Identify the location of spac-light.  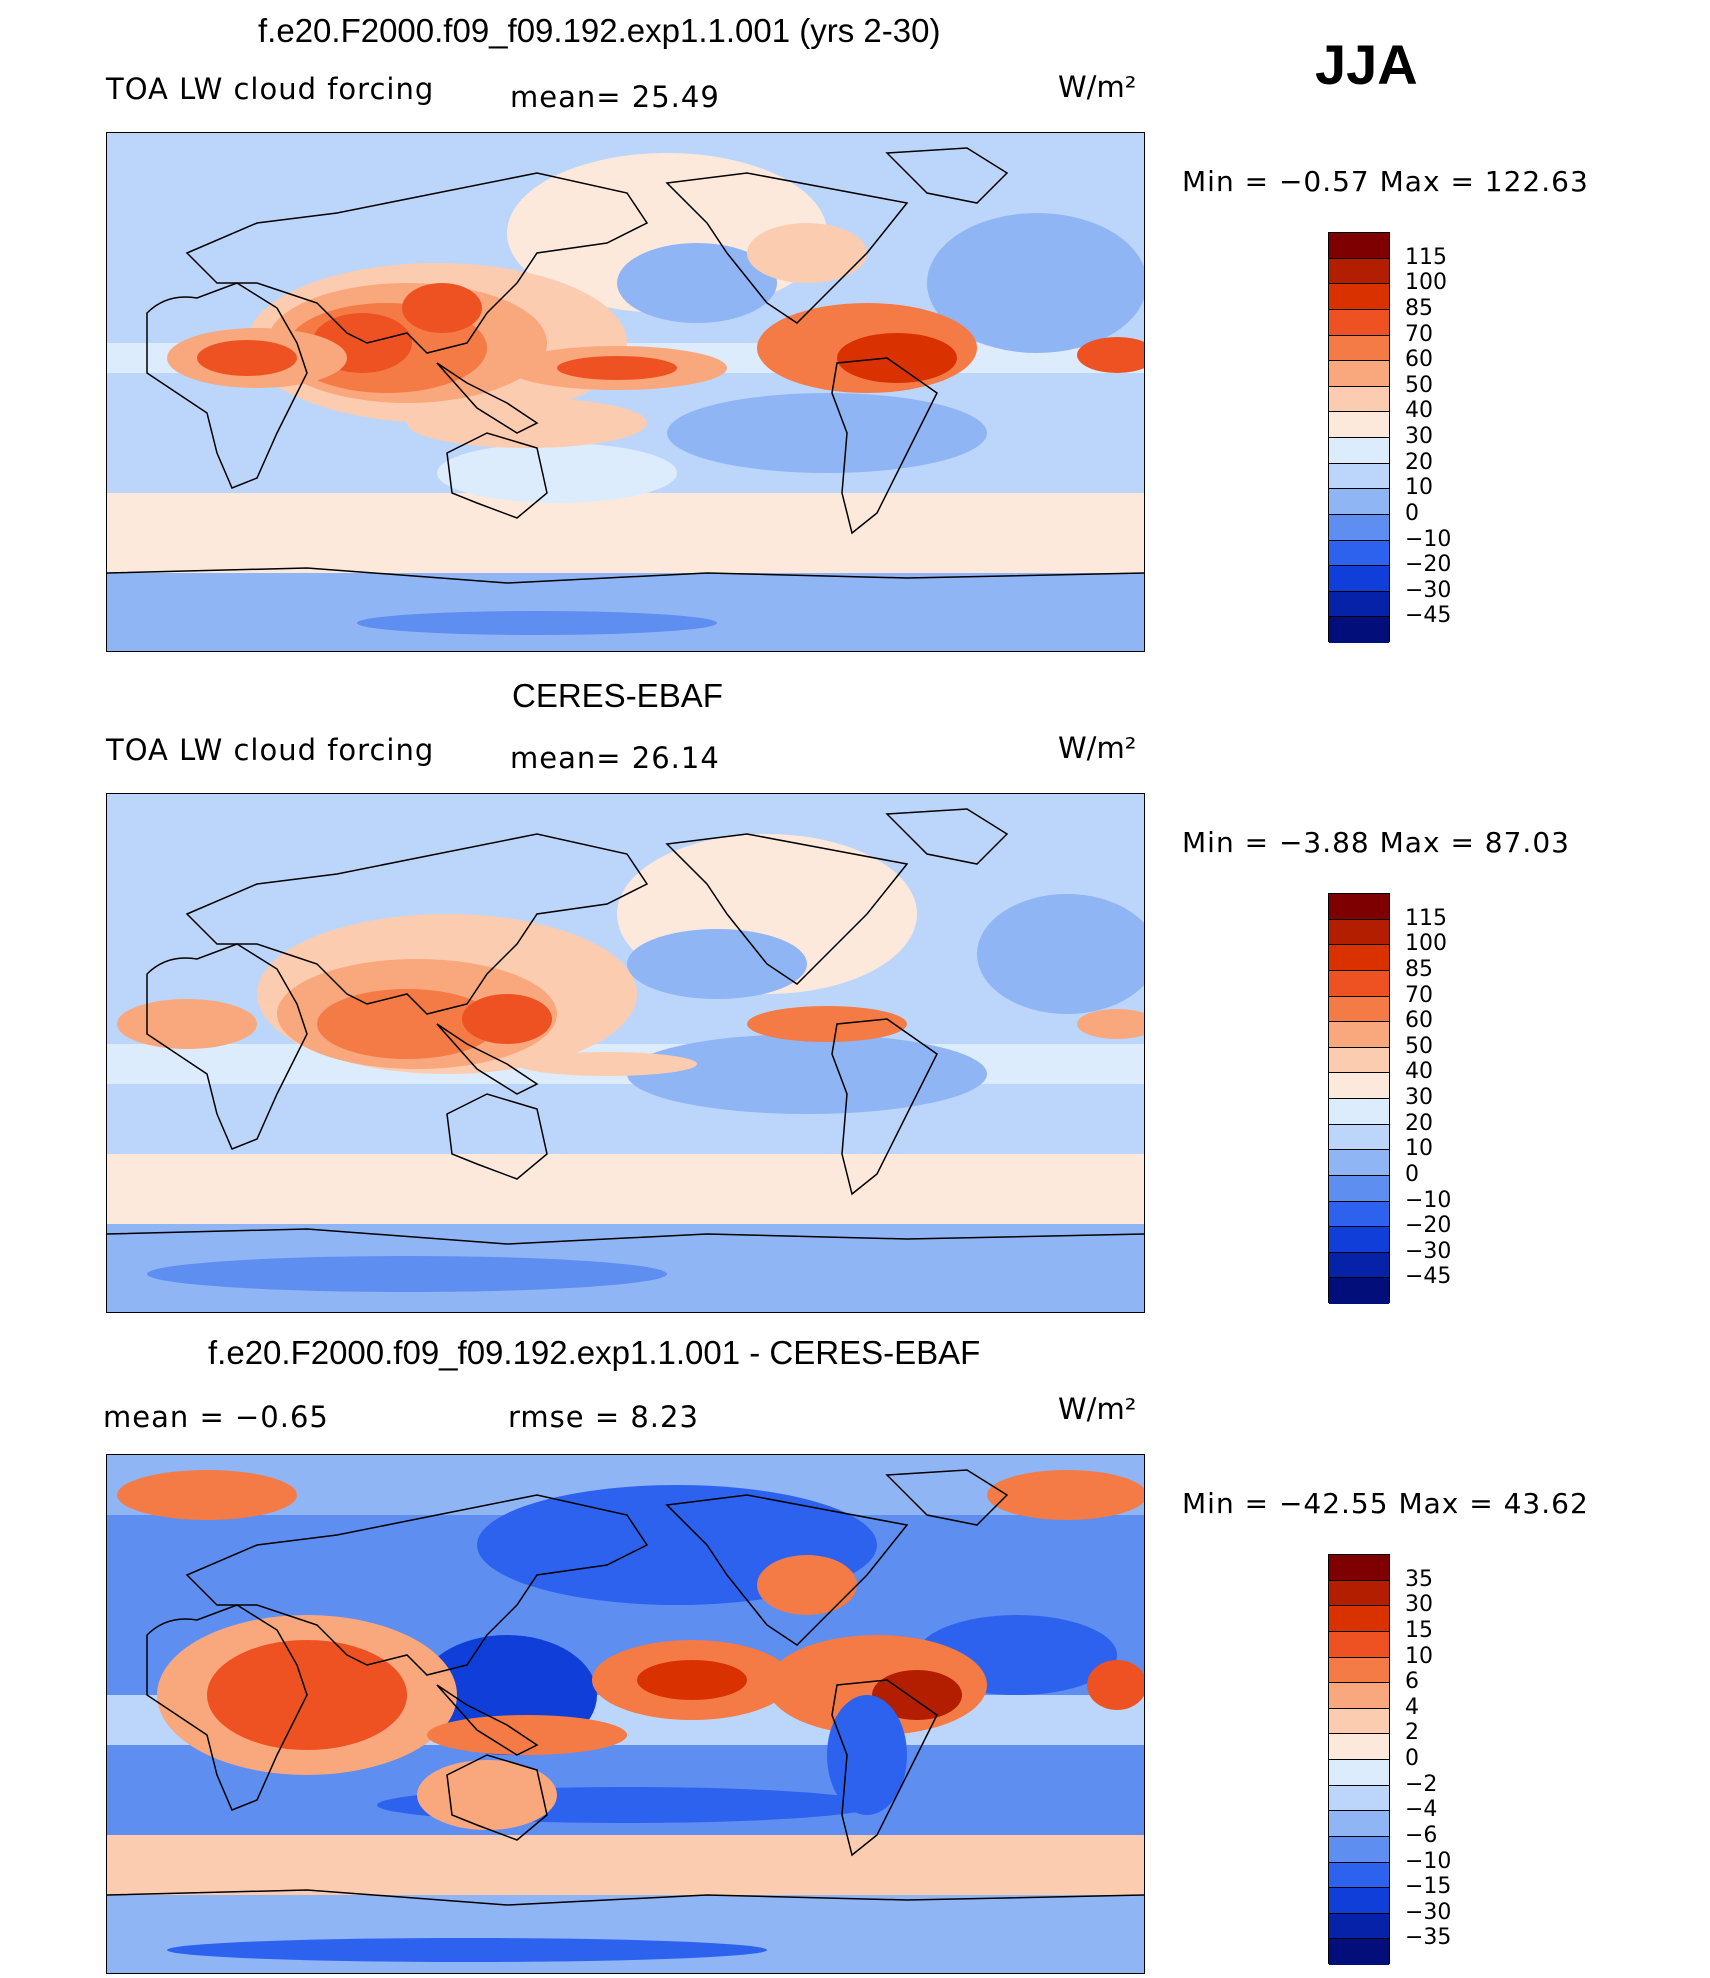
(557, 473).